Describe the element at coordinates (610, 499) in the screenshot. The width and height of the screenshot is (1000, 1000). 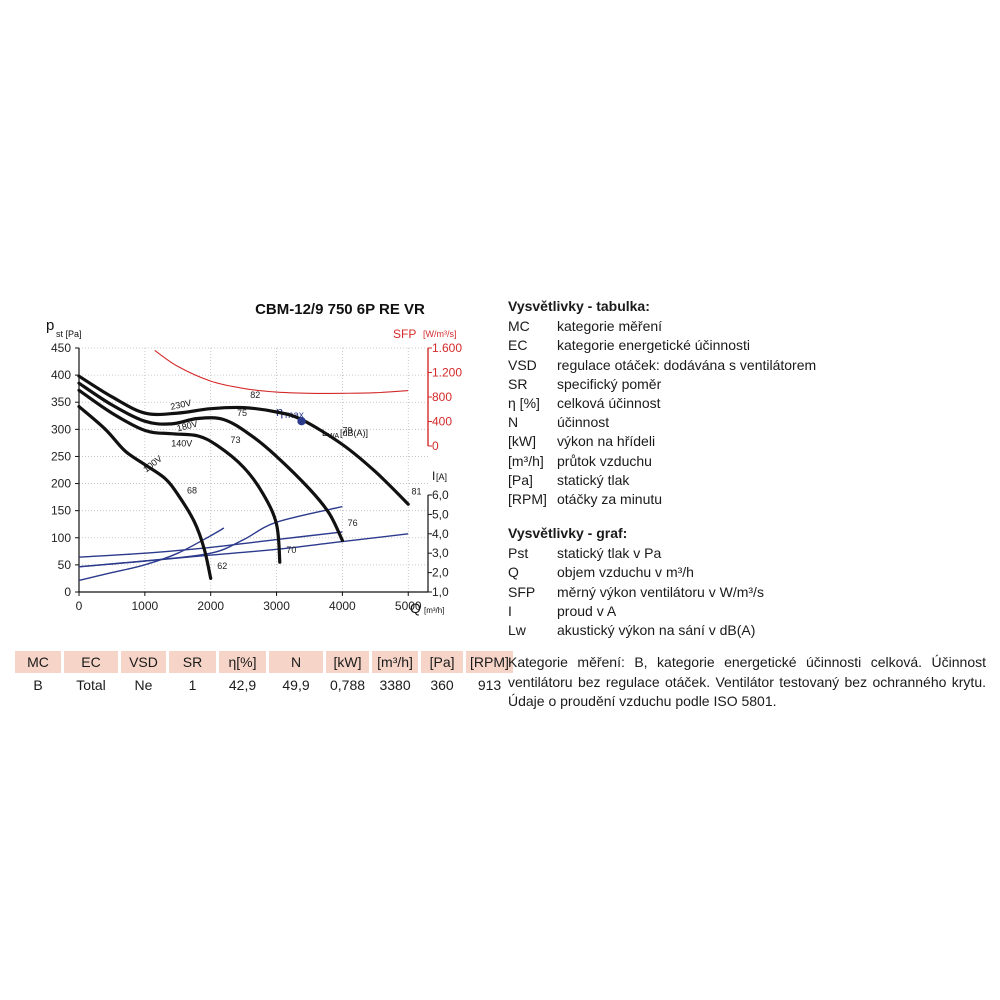
I see `legend-value: otáčky za minutu` at that location.